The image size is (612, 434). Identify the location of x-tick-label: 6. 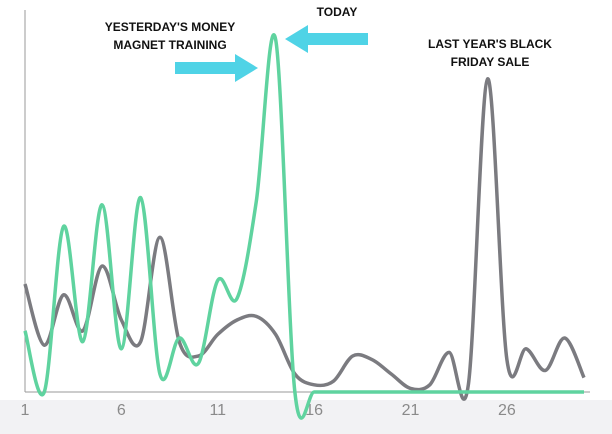
(121, 410).